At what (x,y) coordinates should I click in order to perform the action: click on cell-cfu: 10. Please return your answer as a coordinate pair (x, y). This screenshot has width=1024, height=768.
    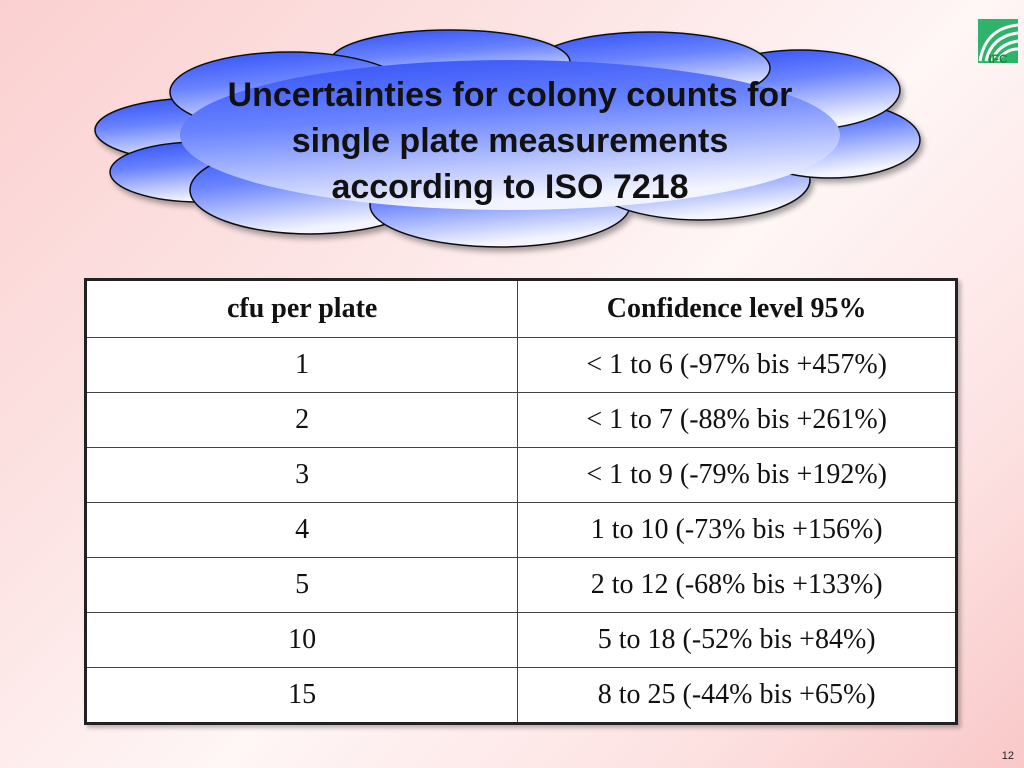
    Looking at the image, I should click on (301, 640).